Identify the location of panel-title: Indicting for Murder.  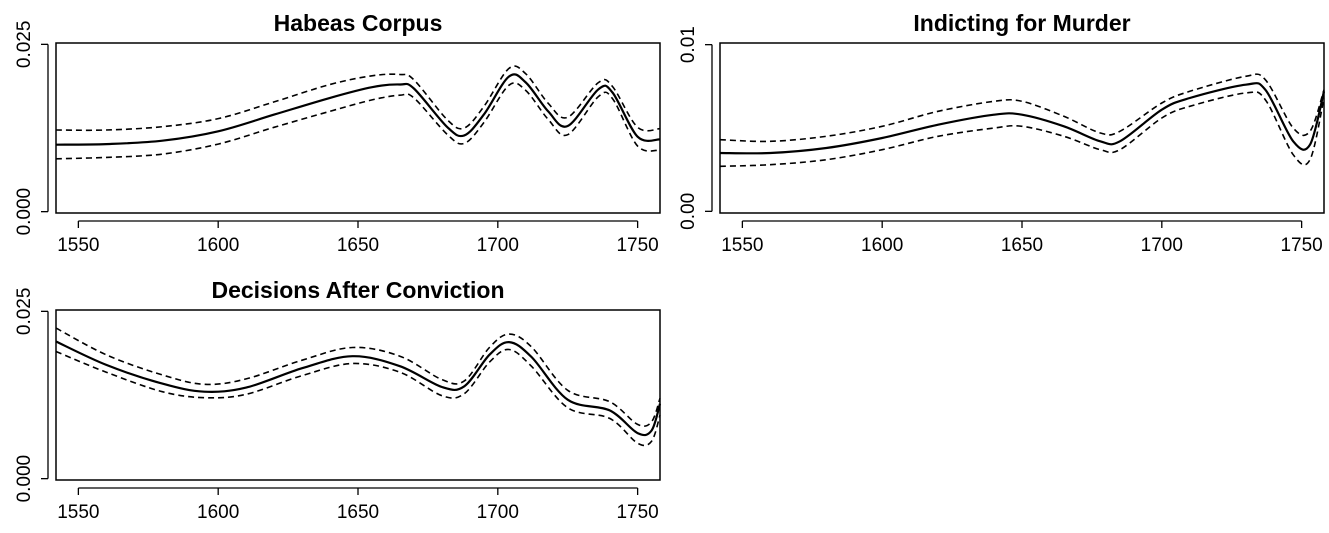
(1021, 23).